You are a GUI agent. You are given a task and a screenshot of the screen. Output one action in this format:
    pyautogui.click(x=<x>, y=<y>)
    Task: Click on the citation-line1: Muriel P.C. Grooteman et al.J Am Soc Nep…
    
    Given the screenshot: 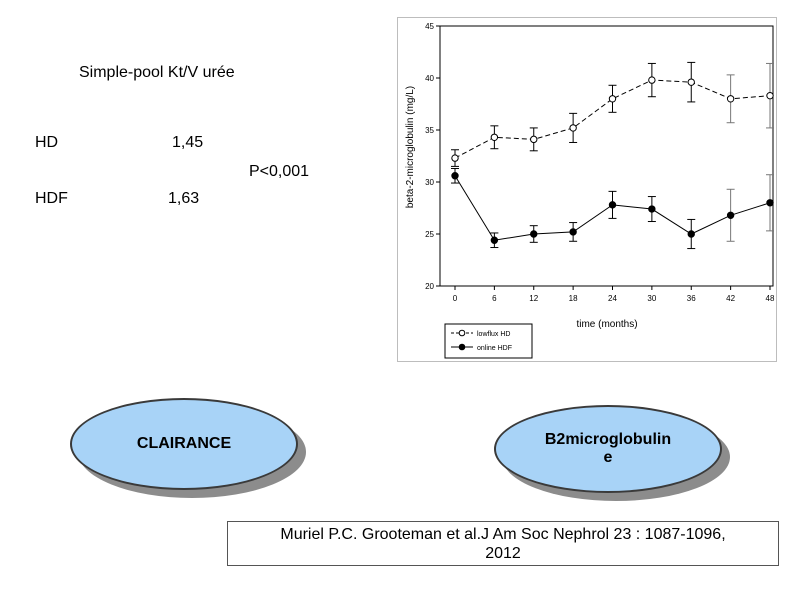 What is the action you would take?
    pyautogui.click(x=503, y=534)
    